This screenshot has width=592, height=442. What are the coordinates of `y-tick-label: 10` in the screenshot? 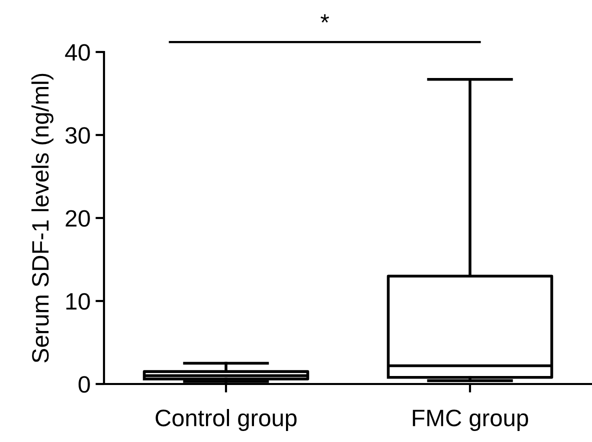 It's located at (78, 301).